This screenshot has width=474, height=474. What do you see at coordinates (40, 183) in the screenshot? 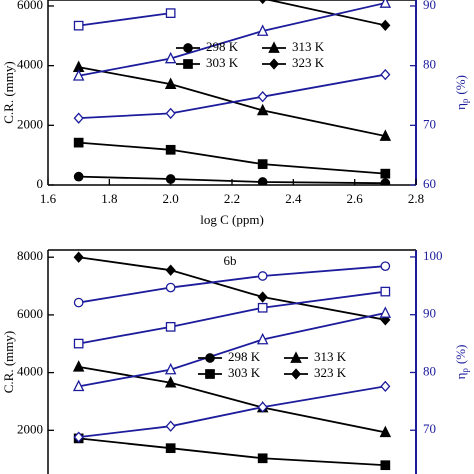
I see `y-tick-label: 0` at bounding box center [40, 183].